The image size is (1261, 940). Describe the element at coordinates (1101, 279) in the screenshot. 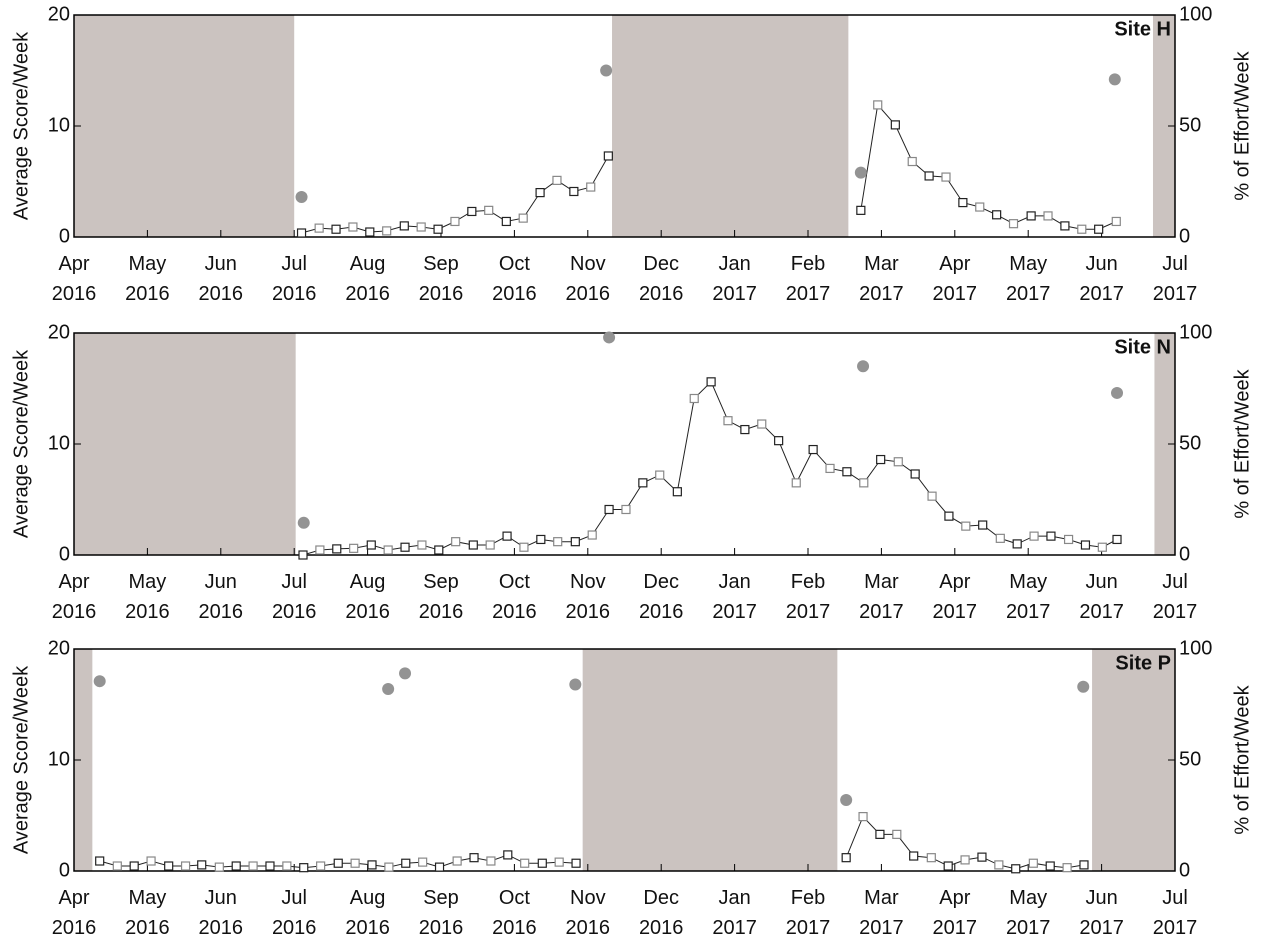

I see `x-tick-label: Jun 2017` at that location.